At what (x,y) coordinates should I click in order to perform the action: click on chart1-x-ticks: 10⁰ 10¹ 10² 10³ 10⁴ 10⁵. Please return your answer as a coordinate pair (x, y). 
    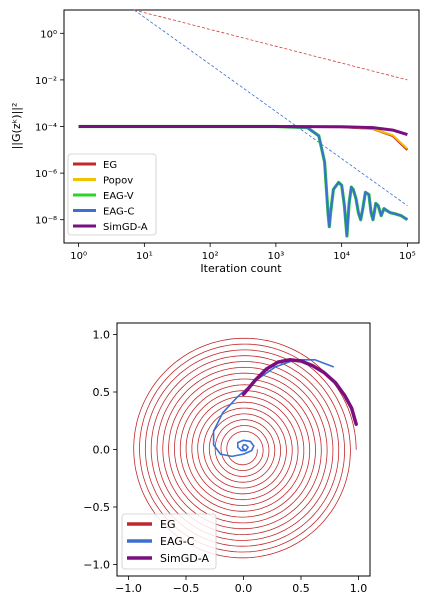
    Looking at the image, I should click on (243, 252).